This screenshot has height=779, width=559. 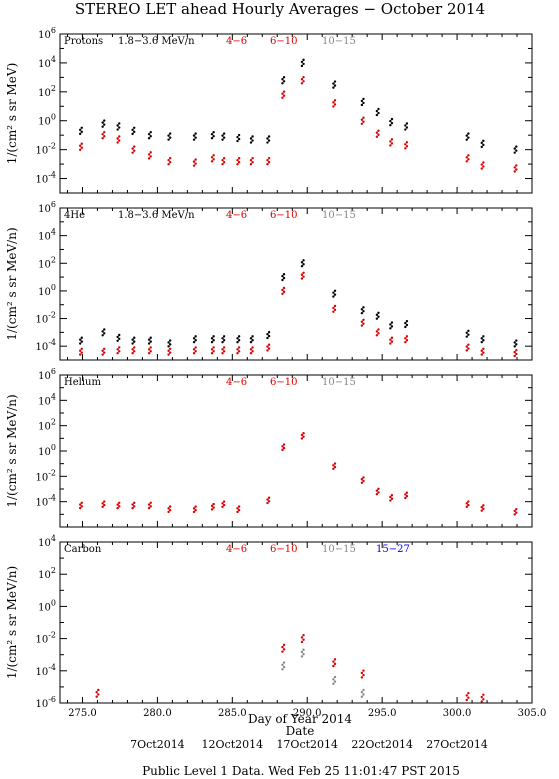 I want to click on y-tick-label: 10⁶, so click(x=47, y=374).